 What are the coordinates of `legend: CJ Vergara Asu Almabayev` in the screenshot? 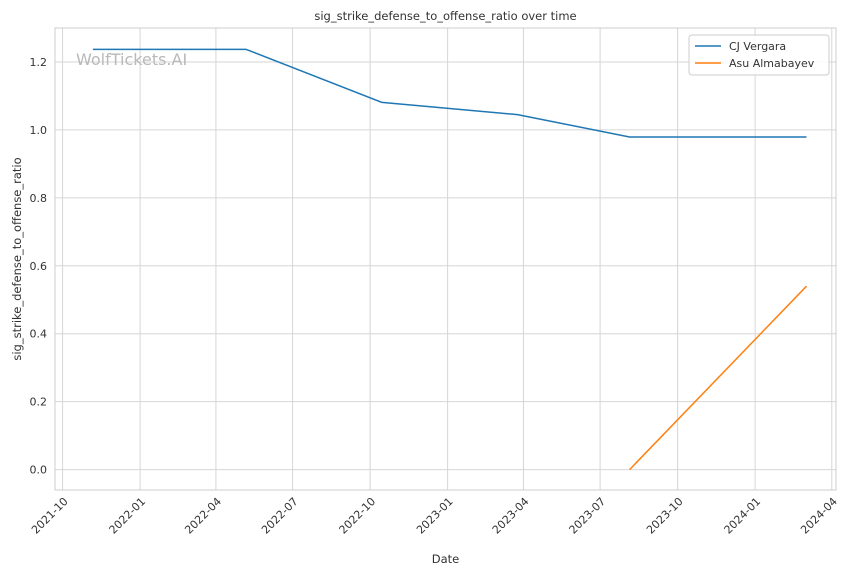 It's located at (759, 55).